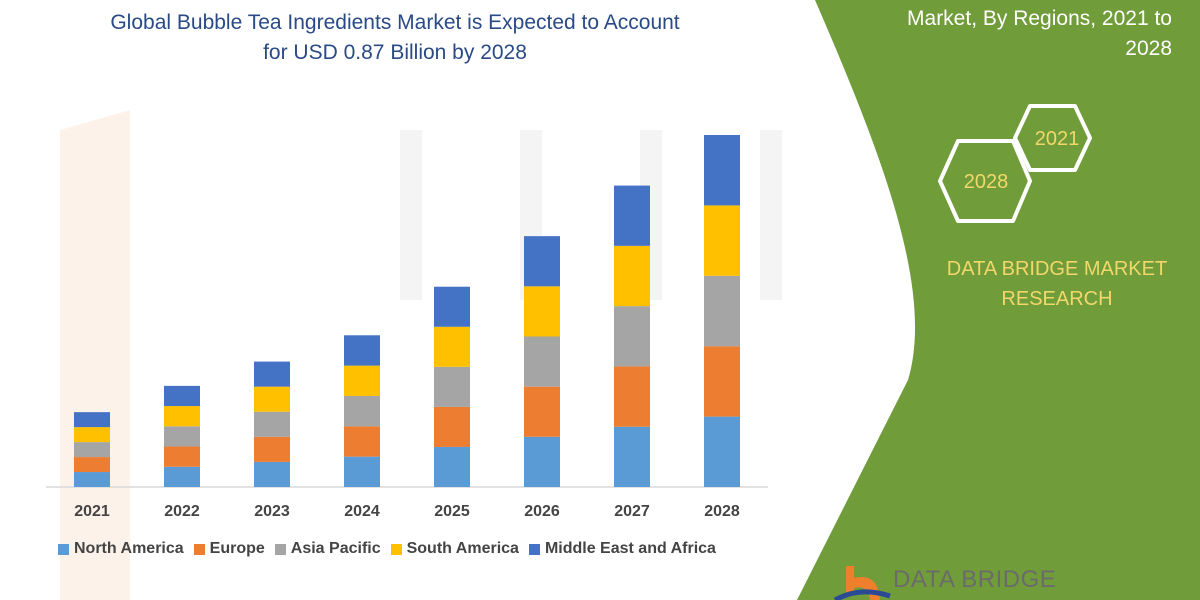 The height and width of the screenshot is (600, 1200). Describe the element at coordinates (632, 215) in the screenshot. I see `bar-2027-middle-east-and-africa` at that location.